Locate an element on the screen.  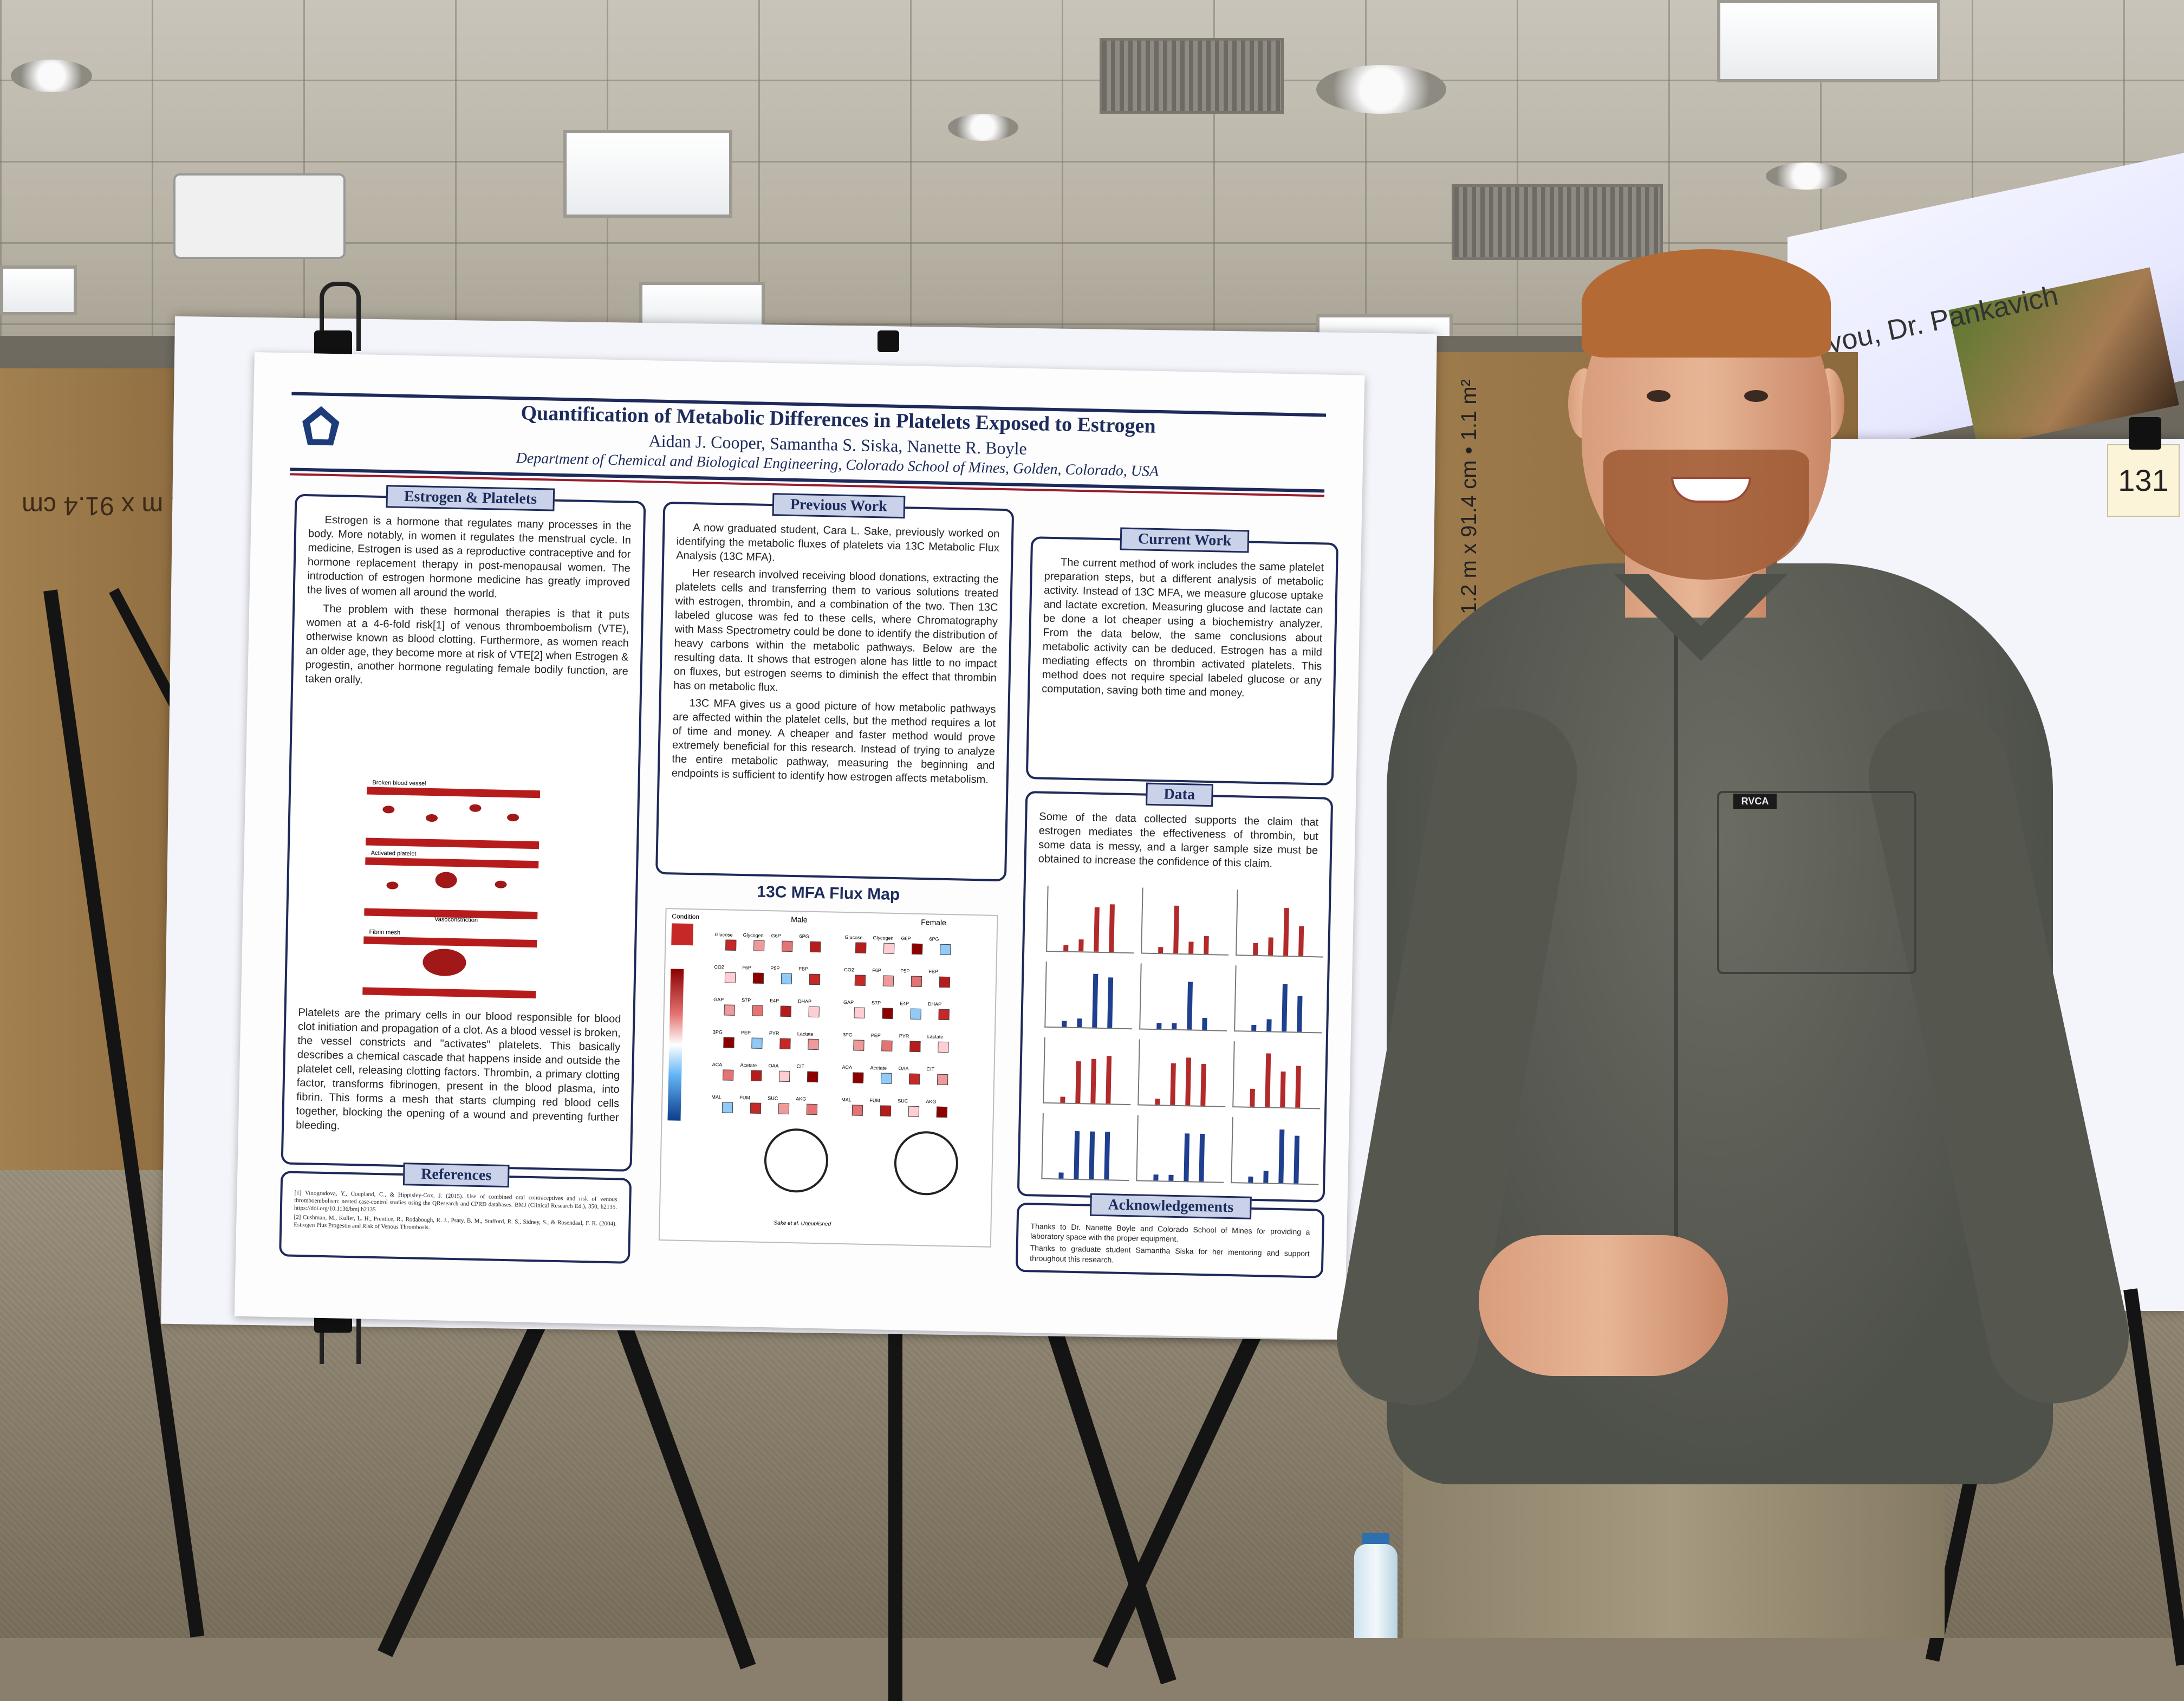
left-eye is located at coordinates (1658, 396).